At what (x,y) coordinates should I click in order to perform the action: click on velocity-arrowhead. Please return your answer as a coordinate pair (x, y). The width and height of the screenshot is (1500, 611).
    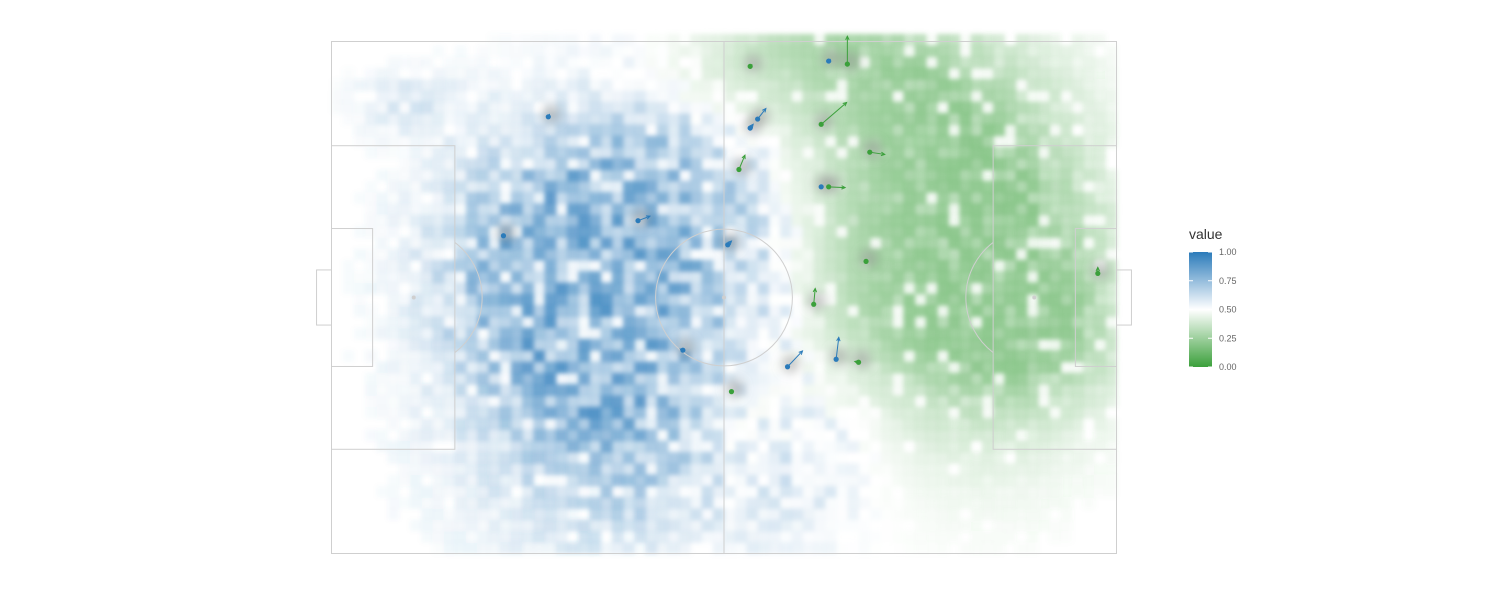
    Looking at the image, I should click on (801, 352).